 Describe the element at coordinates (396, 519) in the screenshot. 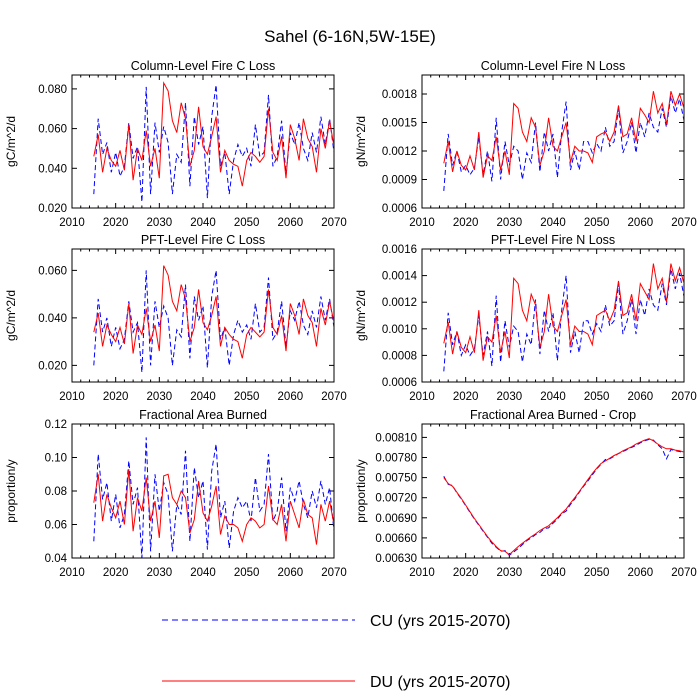

I see `y-tick-label: 0.00690` at that location.